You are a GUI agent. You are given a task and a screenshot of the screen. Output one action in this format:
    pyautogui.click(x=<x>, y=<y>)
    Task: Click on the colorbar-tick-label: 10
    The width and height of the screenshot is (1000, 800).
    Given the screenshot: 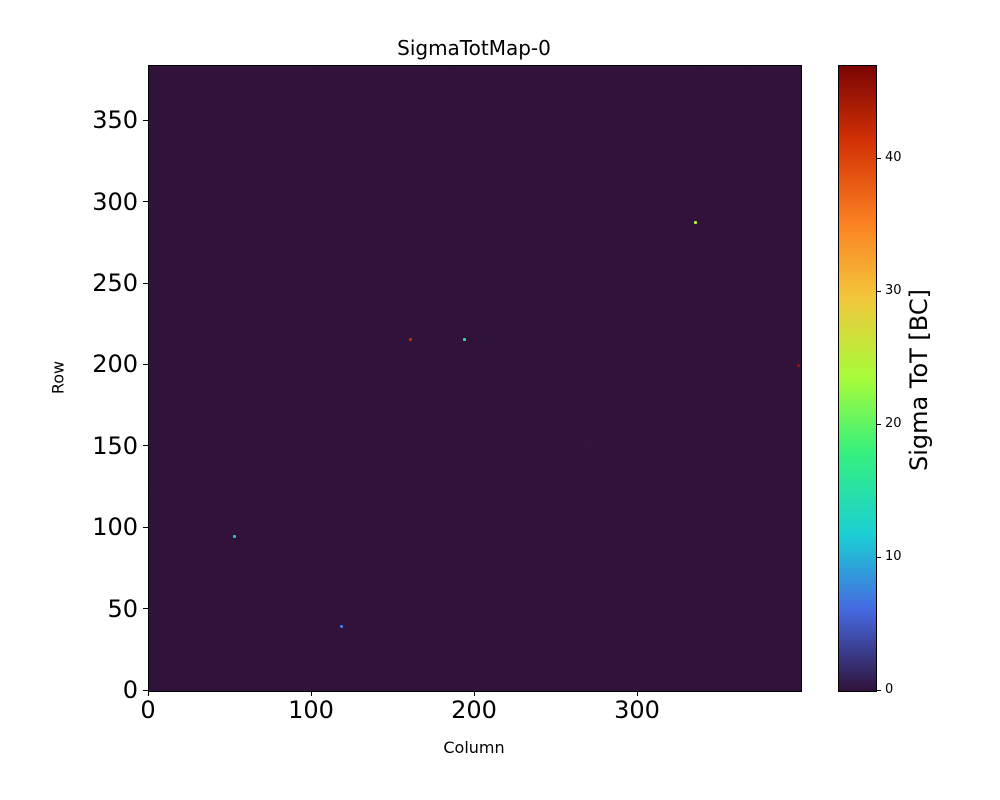 What is the action you would take?
    pyautogui.click(x=893, y=557)
    